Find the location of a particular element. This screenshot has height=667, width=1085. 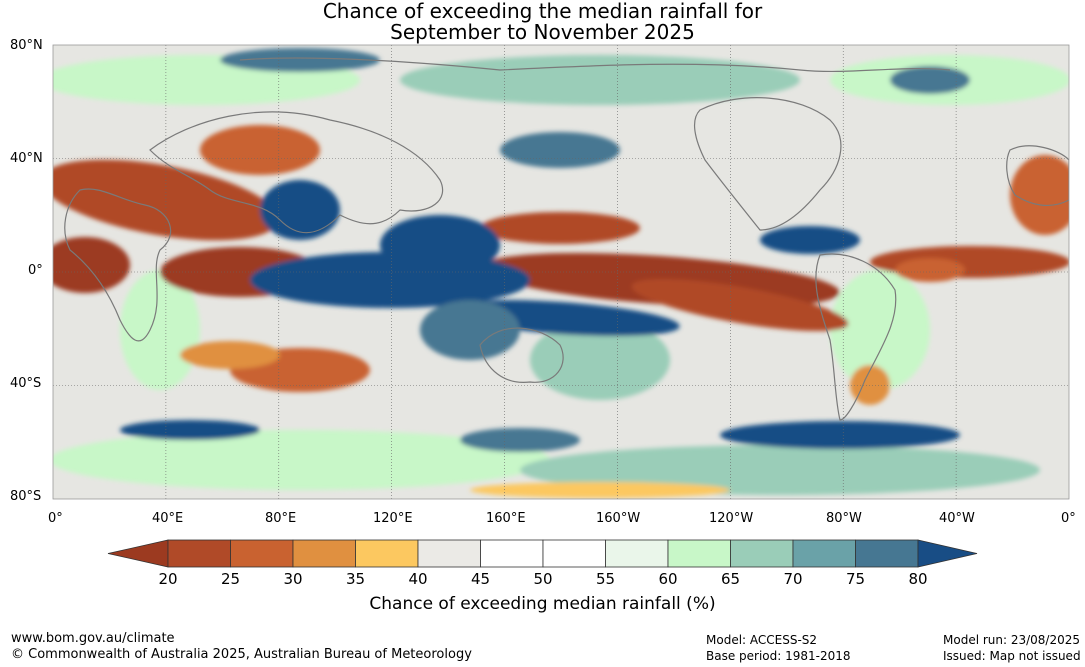

colorbar-tick-label: 65 is located at coordinates (730, 579).